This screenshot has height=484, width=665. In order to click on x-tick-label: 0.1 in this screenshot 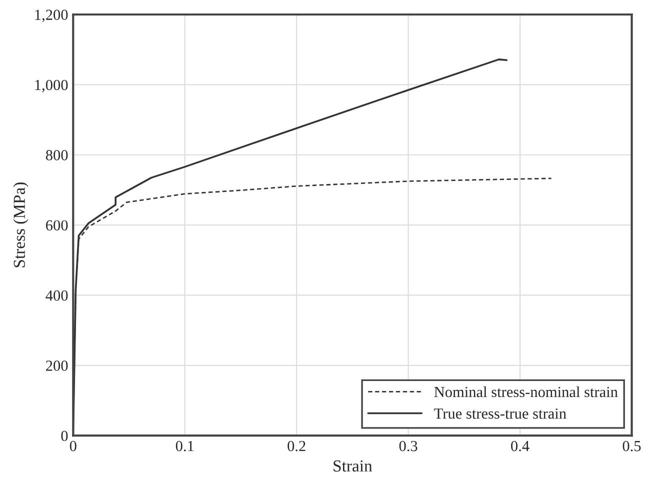, I will do `click(185, 446)`.